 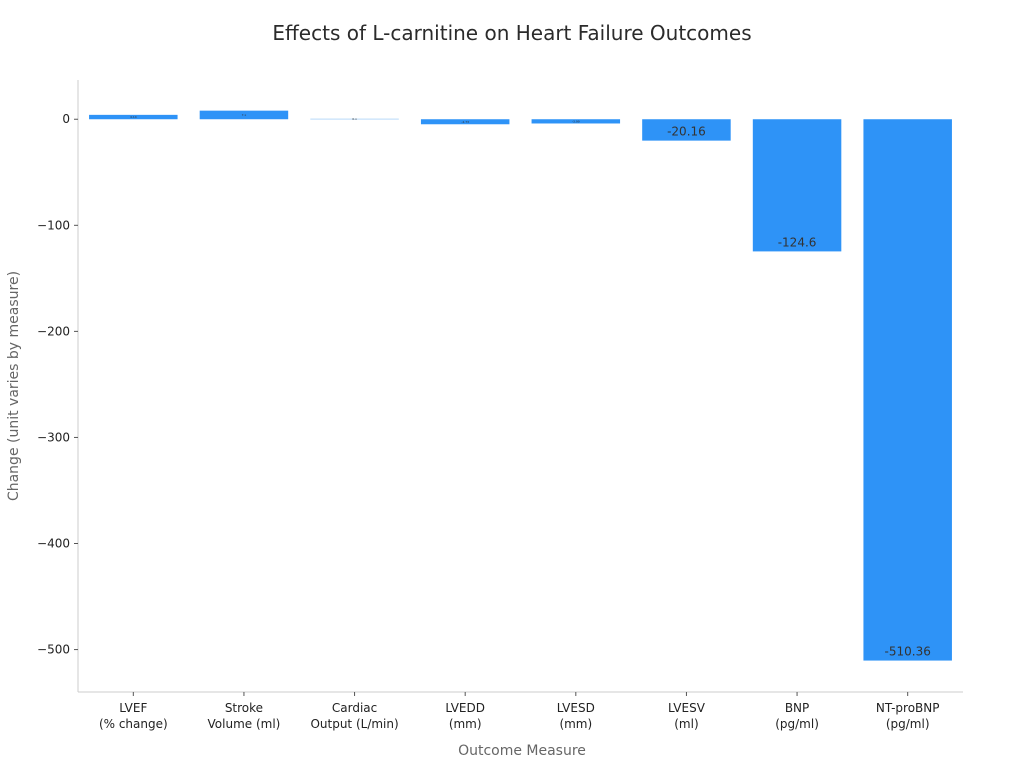 I want to click on y-tick-label-4: −400, so click(x=53, y=544).